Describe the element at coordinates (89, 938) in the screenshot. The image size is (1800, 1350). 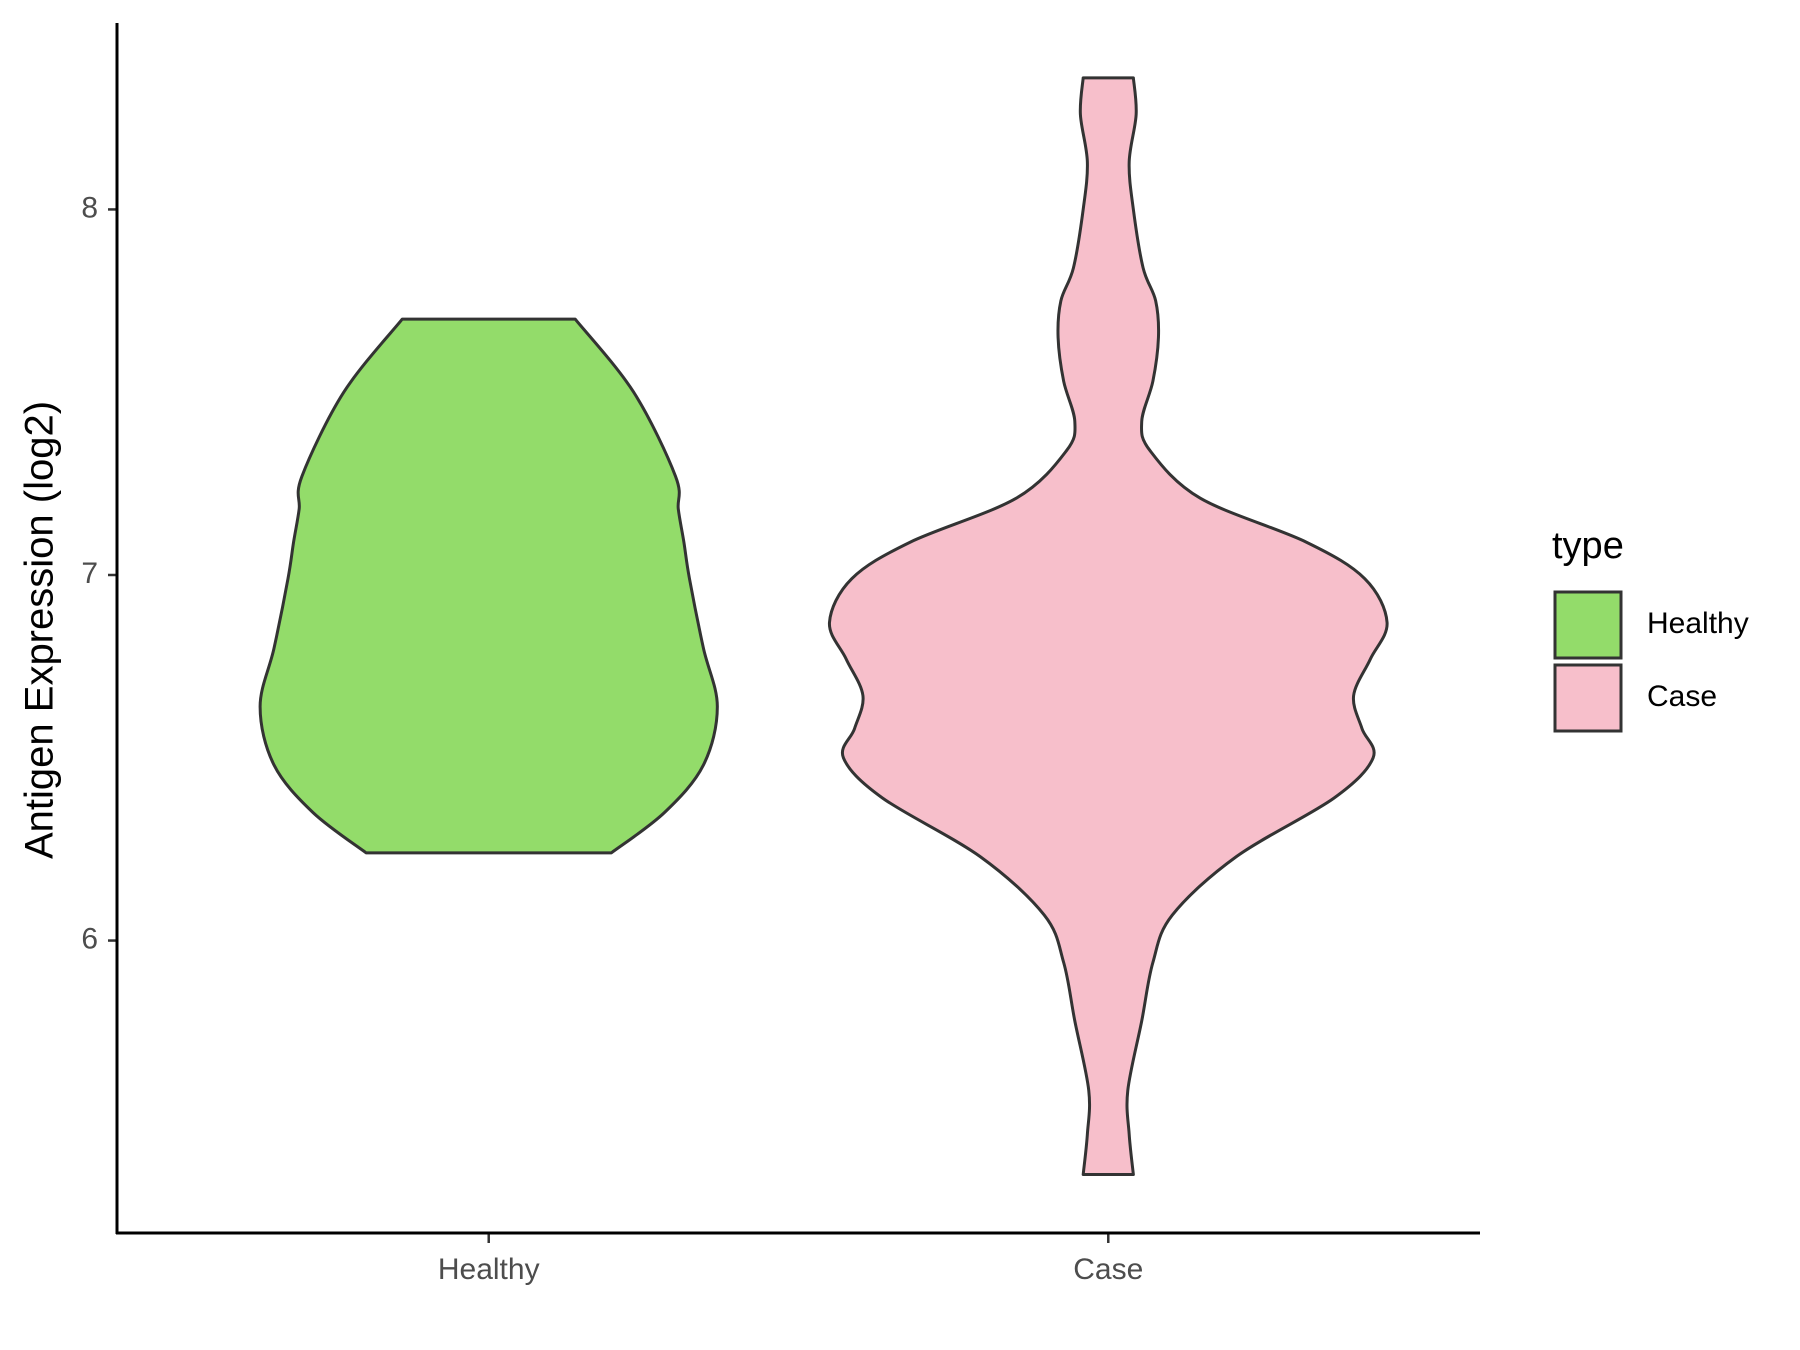
I see `y-tick-label: 6` at that location.